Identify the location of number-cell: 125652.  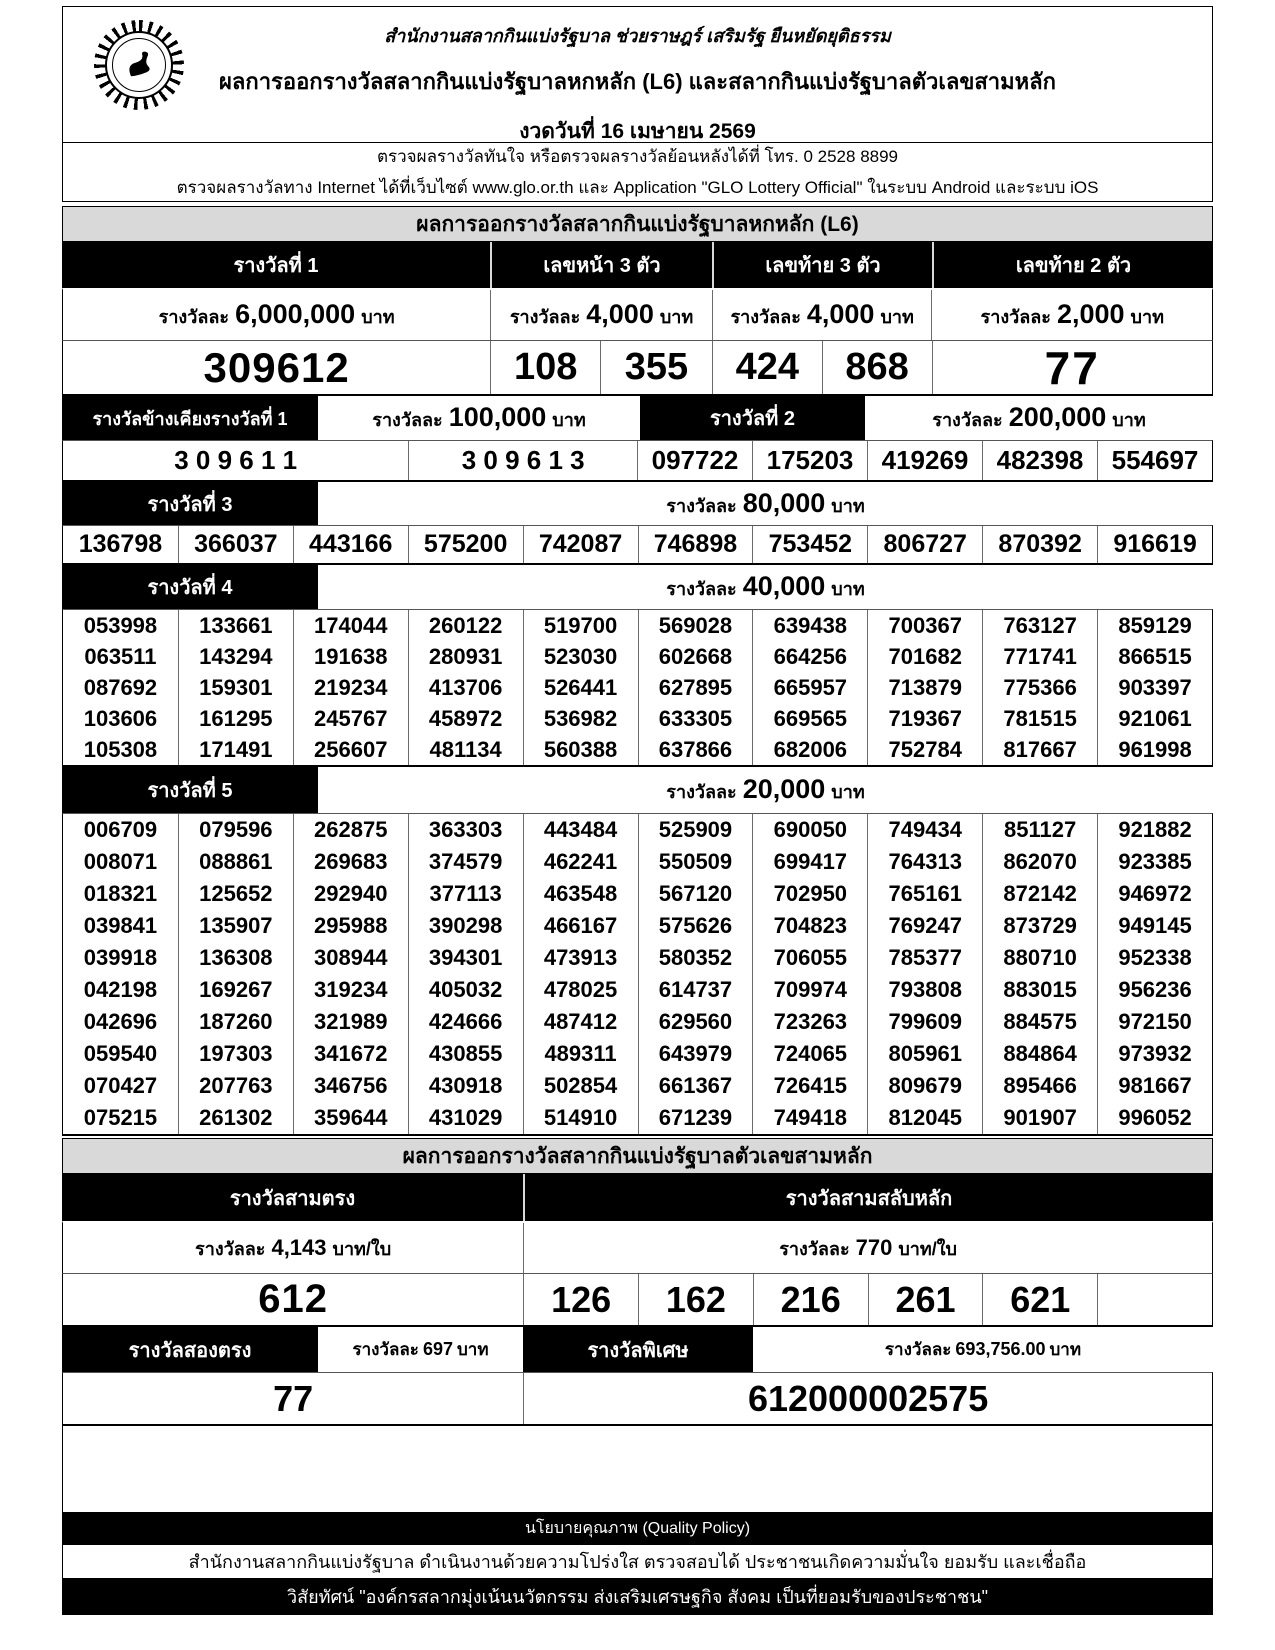
(235, 894).